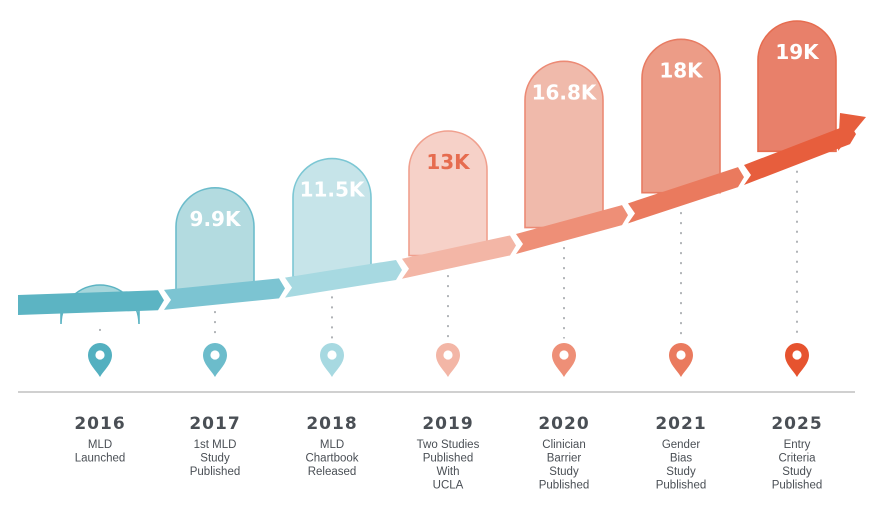 The height and width of the screenshot is (514, 873). Describe the element at coordinates (680, 424) in the screenshot. I see `year-label: 2021` at that location.